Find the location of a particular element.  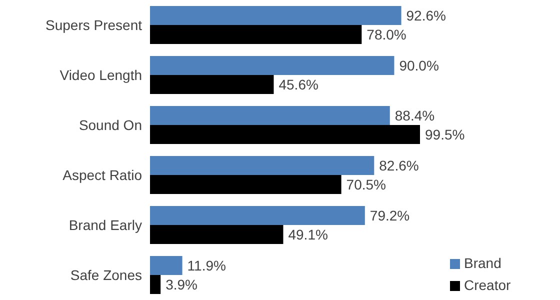

data-label: 11.9% is located at coordinates (206, 265).